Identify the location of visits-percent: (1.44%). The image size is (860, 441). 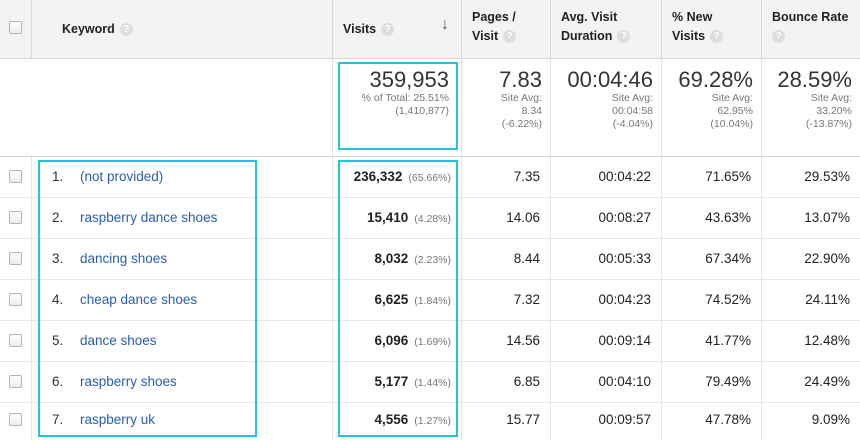
(432, 383).